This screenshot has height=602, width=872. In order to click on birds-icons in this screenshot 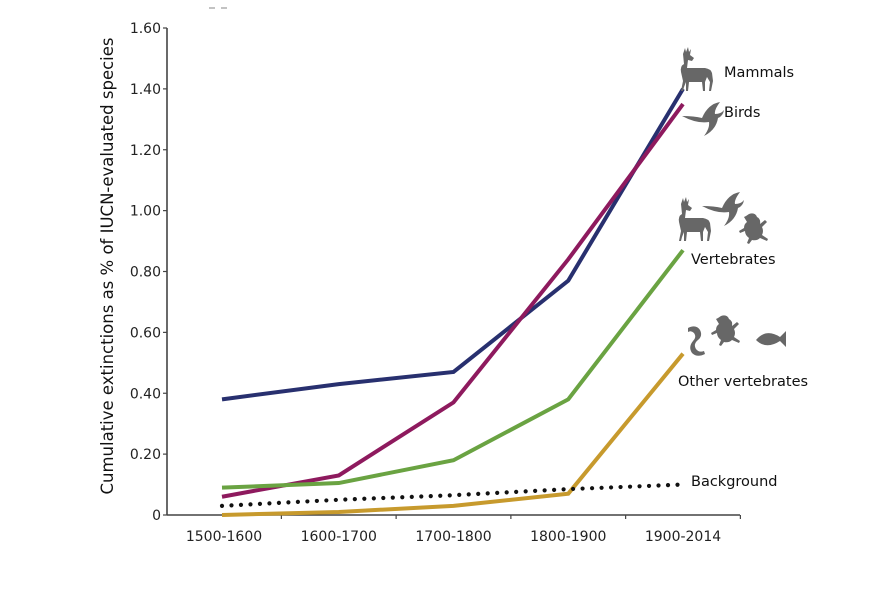, I will do `click(703, 119)`.